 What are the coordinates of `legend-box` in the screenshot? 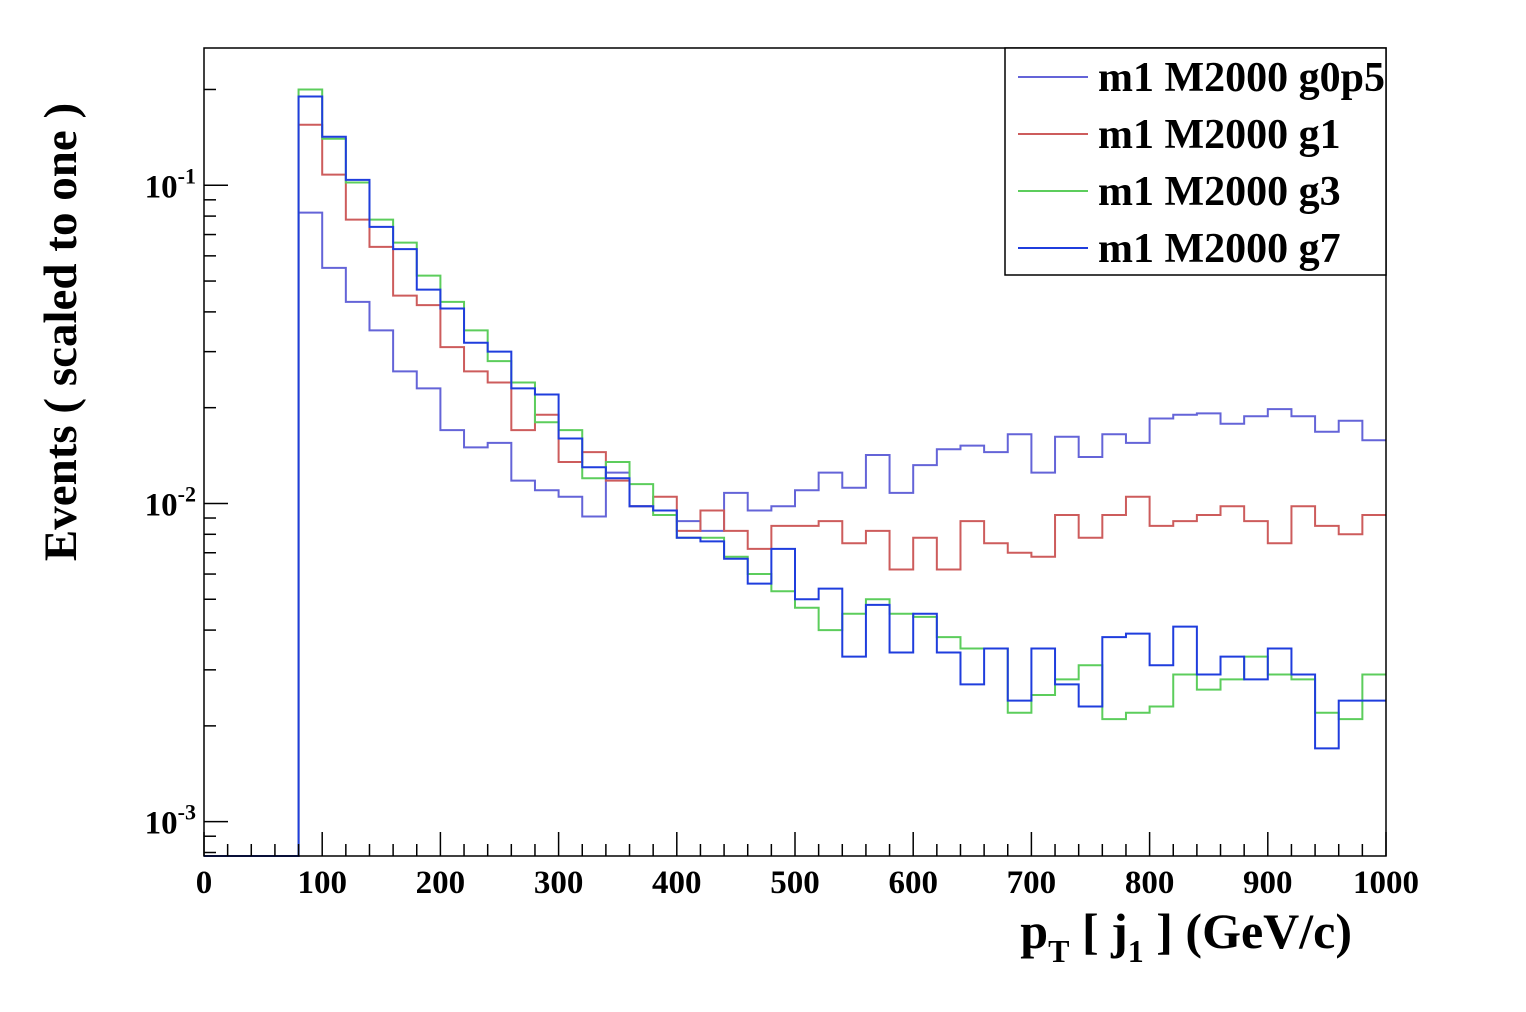 It's located at (1195, 161).